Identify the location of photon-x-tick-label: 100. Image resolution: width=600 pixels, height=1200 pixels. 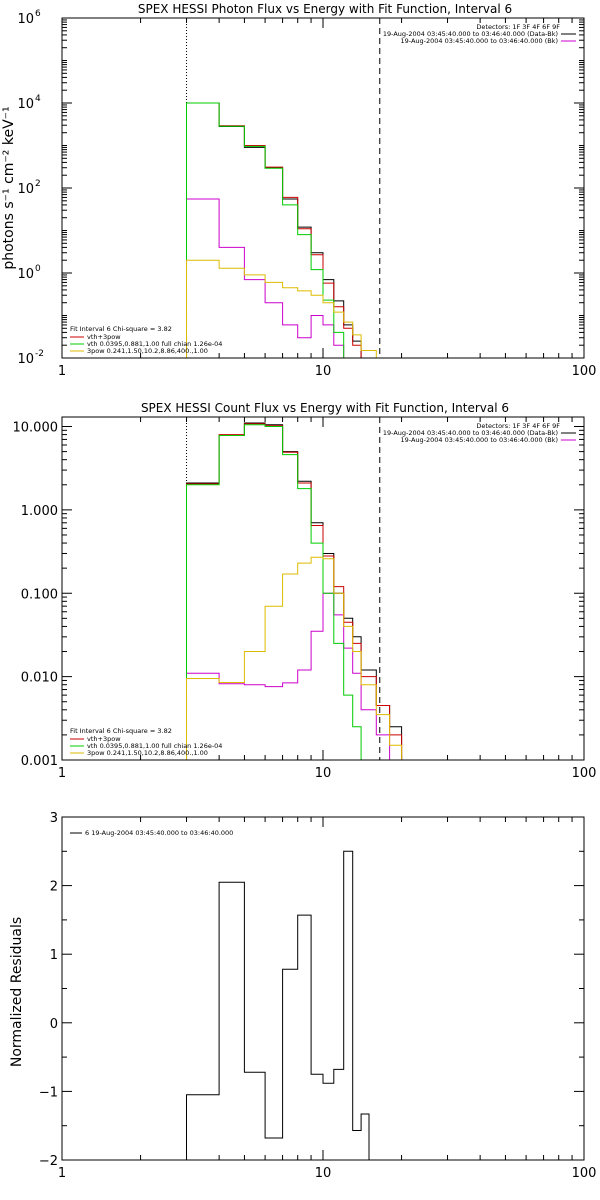
(584, 371).